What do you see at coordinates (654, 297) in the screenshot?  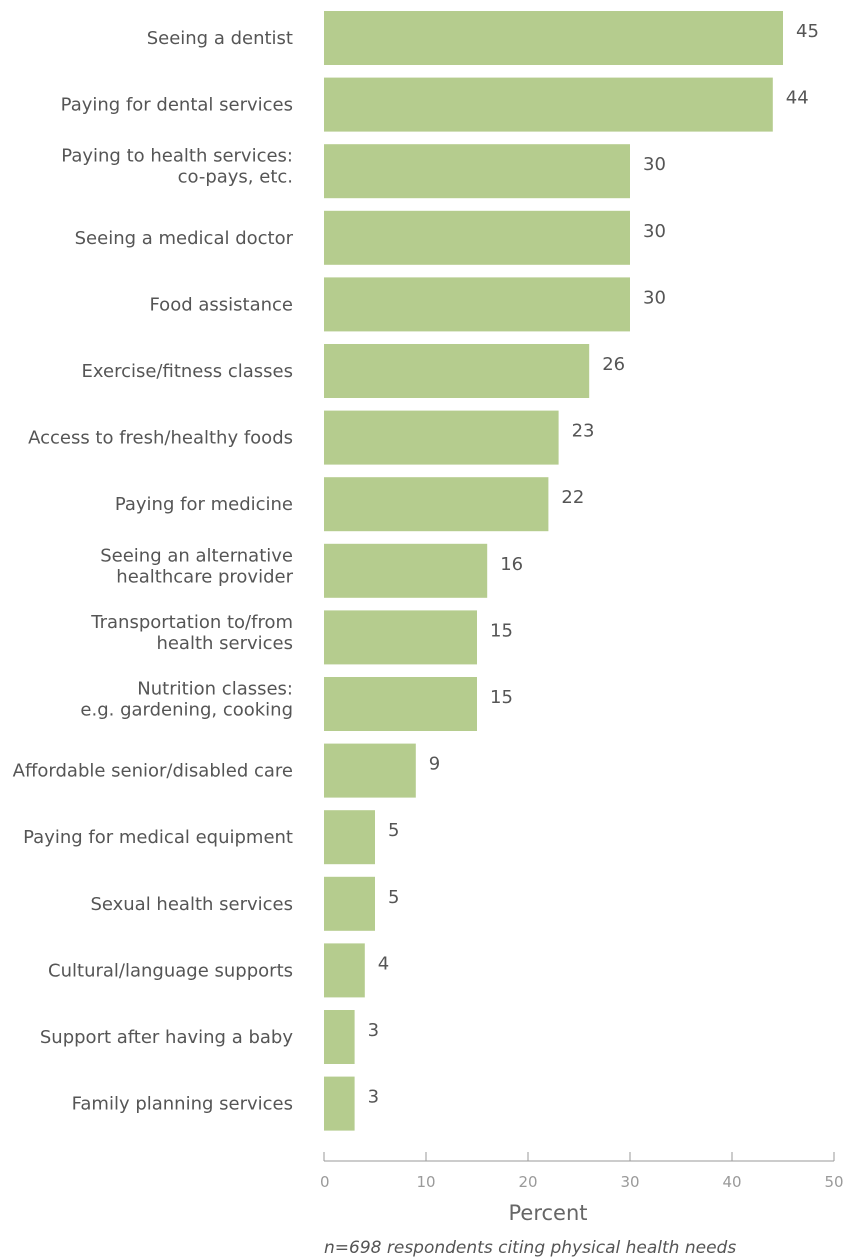 I see `value-label-4: 30` at bounding box center [654, 297].